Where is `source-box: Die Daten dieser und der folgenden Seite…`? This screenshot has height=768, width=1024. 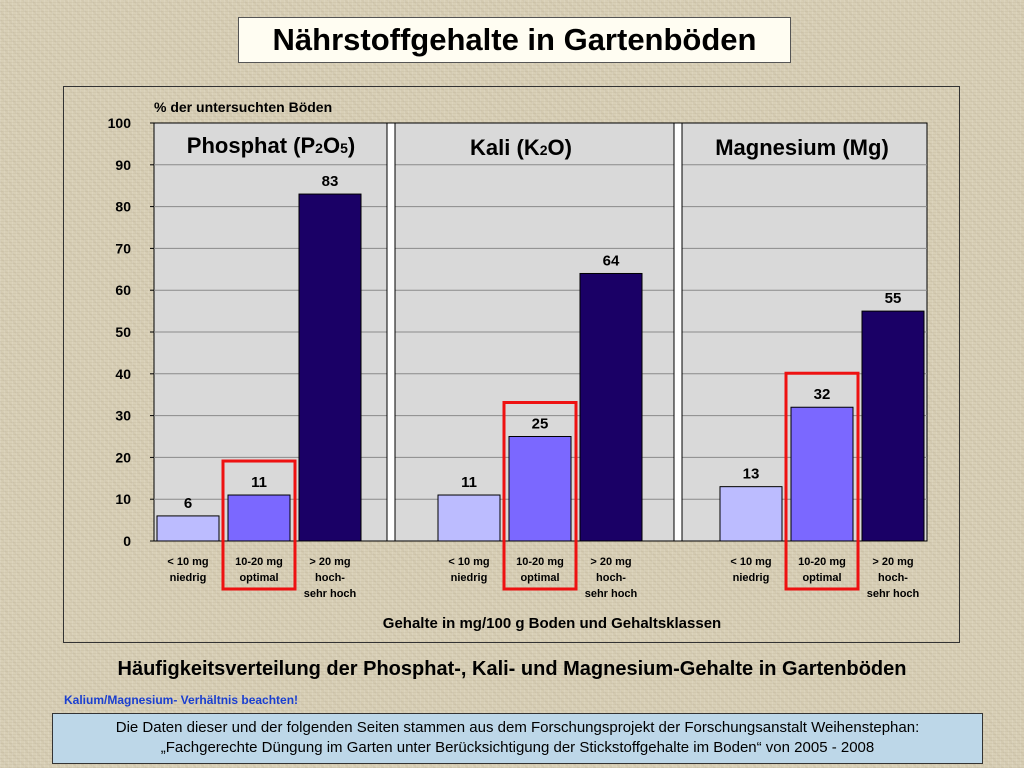
source-box: Die Daten dieser und der folgenden Seite… is located at coordinates (517, 738).